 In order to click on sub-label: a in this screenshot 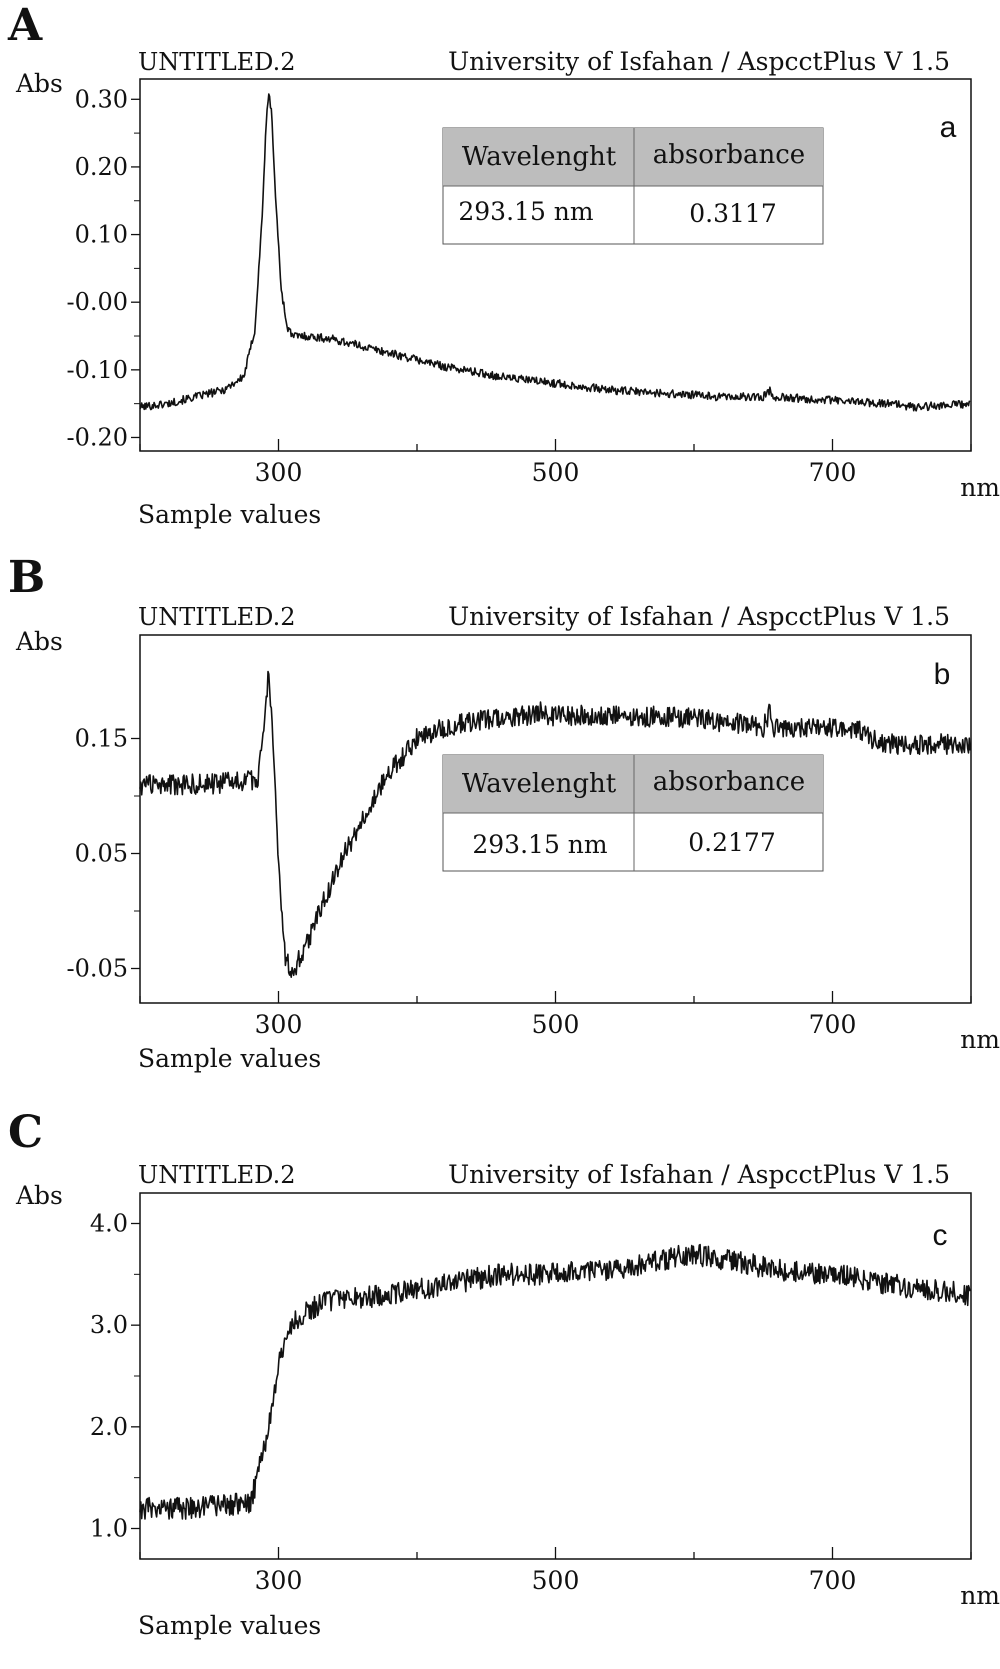, I will do `click(948, 127)`.